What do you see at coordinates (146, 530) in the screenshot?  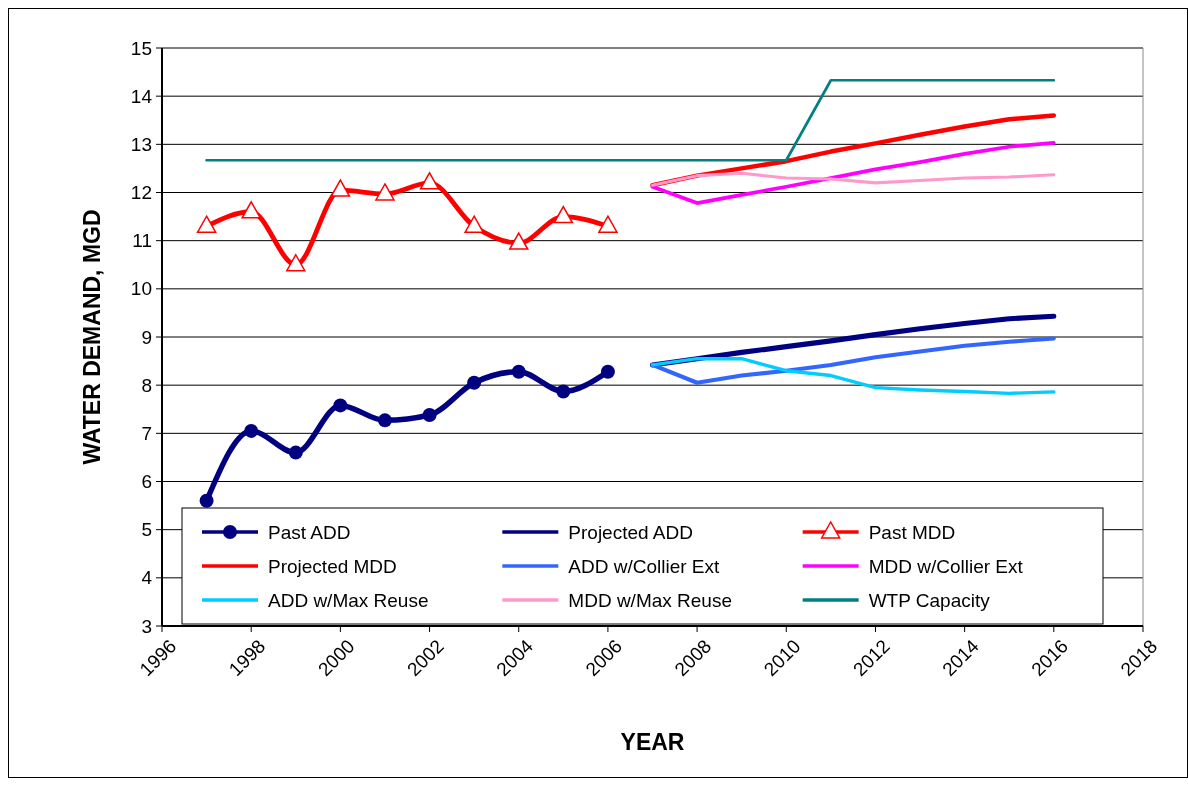 I see `y-tick-label: 5` at bounding box center [146, 530].